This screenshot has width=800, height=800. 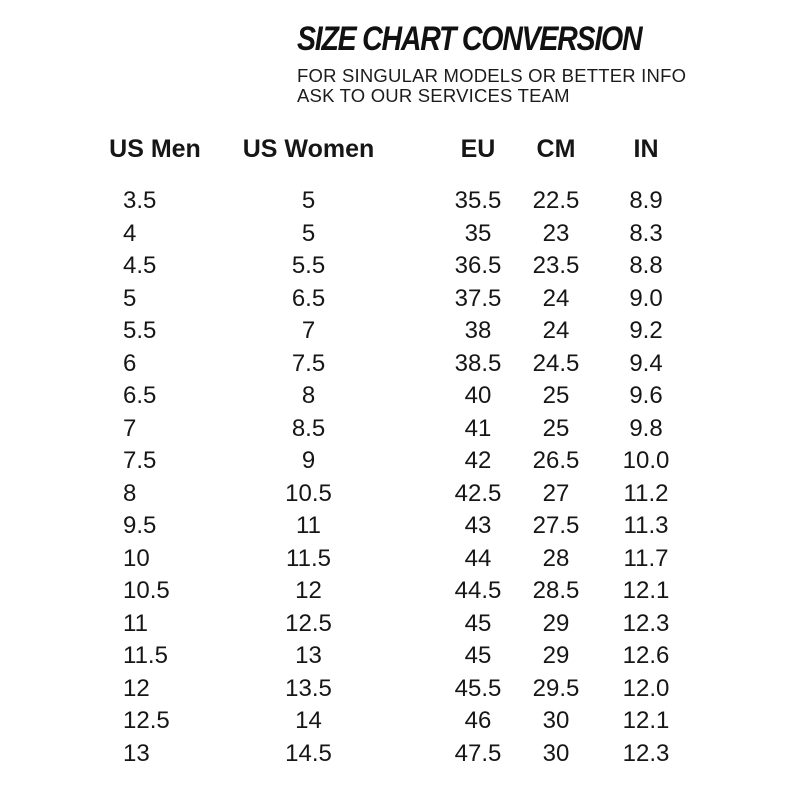 I want to click on cell-in: 12.0, so click(x=646, y=688).